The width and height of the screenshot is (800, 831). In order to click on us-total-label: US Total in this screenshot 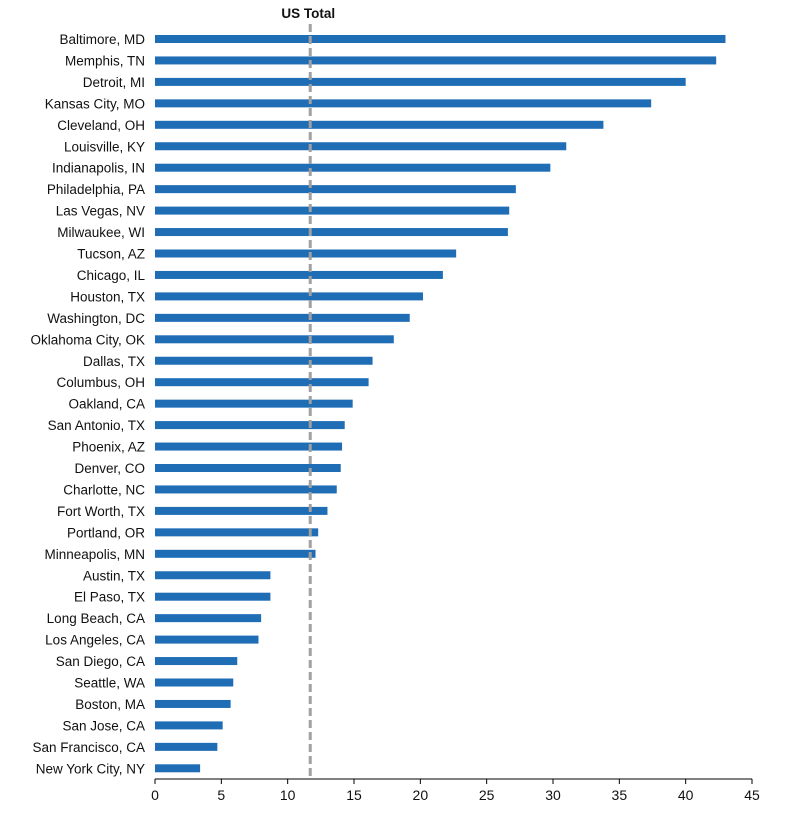, I will do `click(308, 13)`.